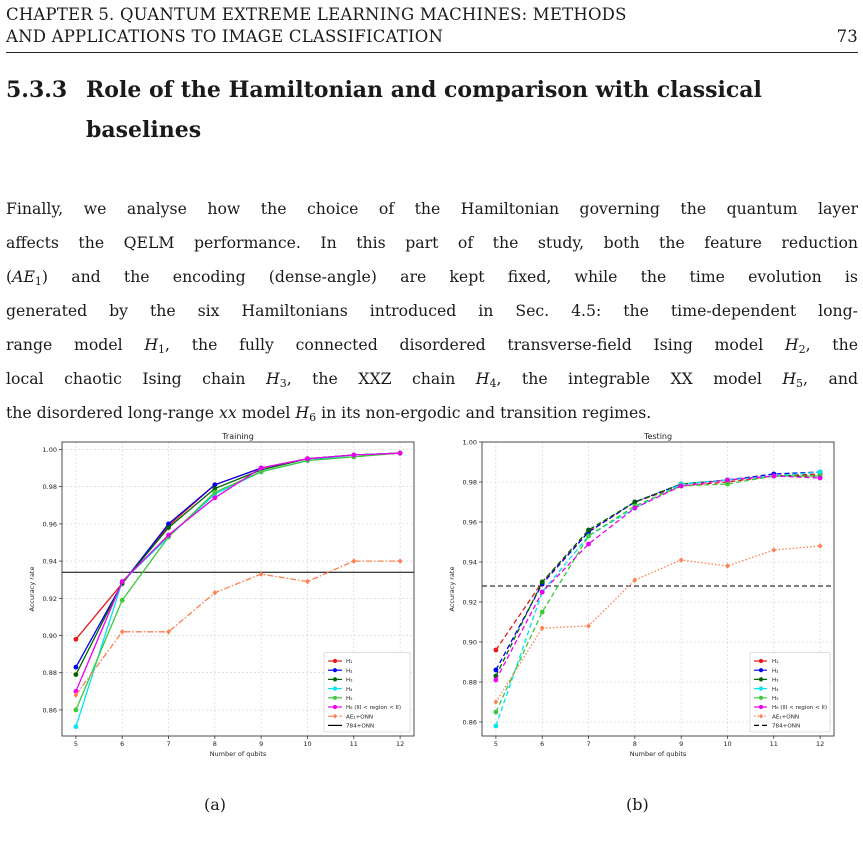 The image size is (863, 849). I want to click on legend-label: 784+ONN, so click(786, 727).